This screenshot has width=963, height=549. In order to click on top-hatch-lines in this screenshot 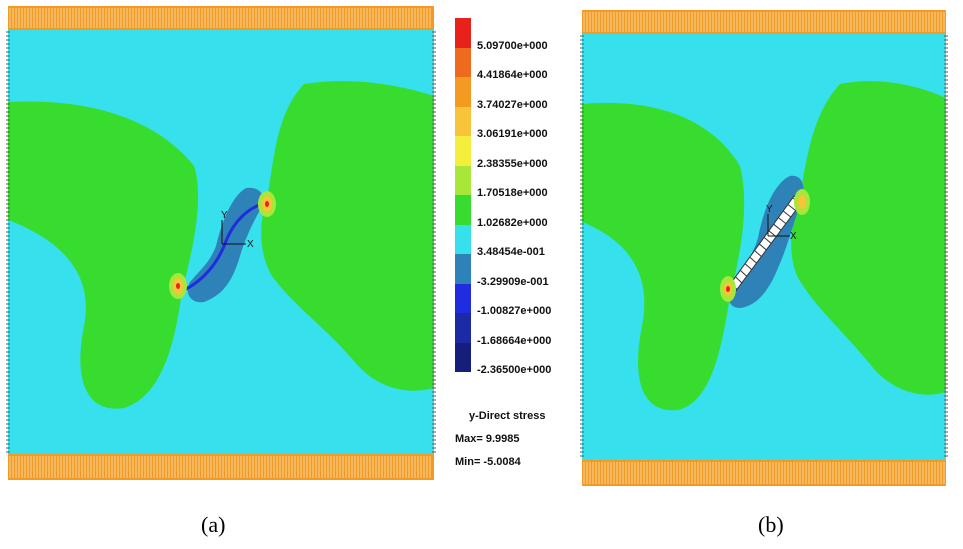, I will do `click(220, 18)`.